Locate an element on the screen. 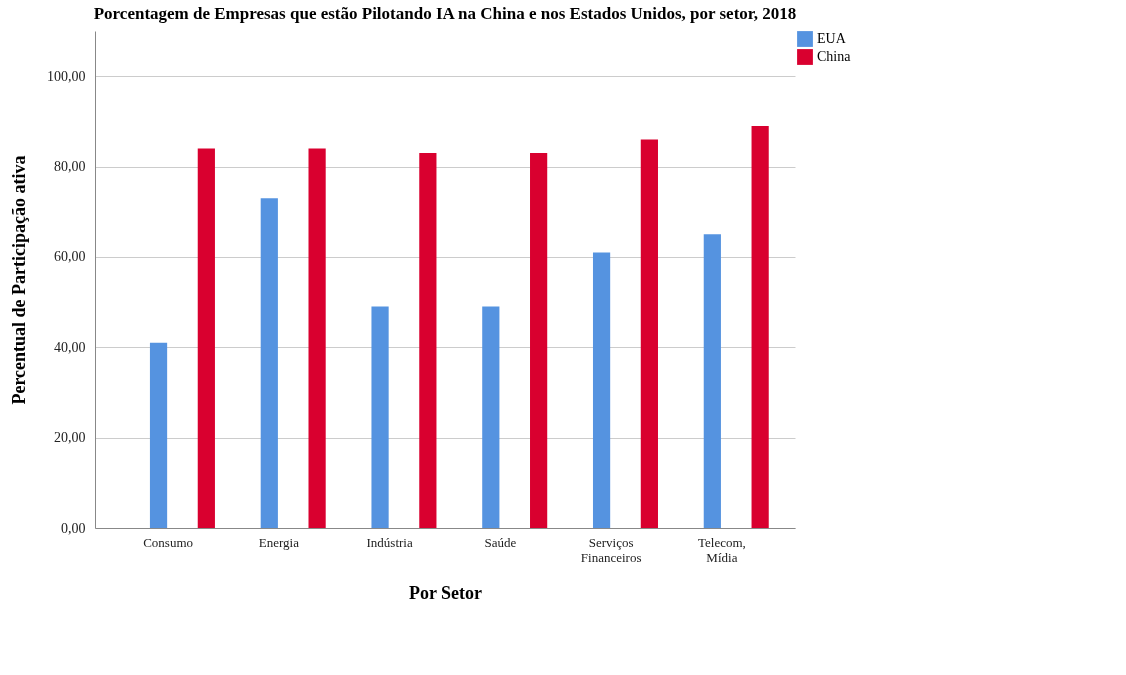  y-tick-label: 60,00 is located at coordinates (70, 257).